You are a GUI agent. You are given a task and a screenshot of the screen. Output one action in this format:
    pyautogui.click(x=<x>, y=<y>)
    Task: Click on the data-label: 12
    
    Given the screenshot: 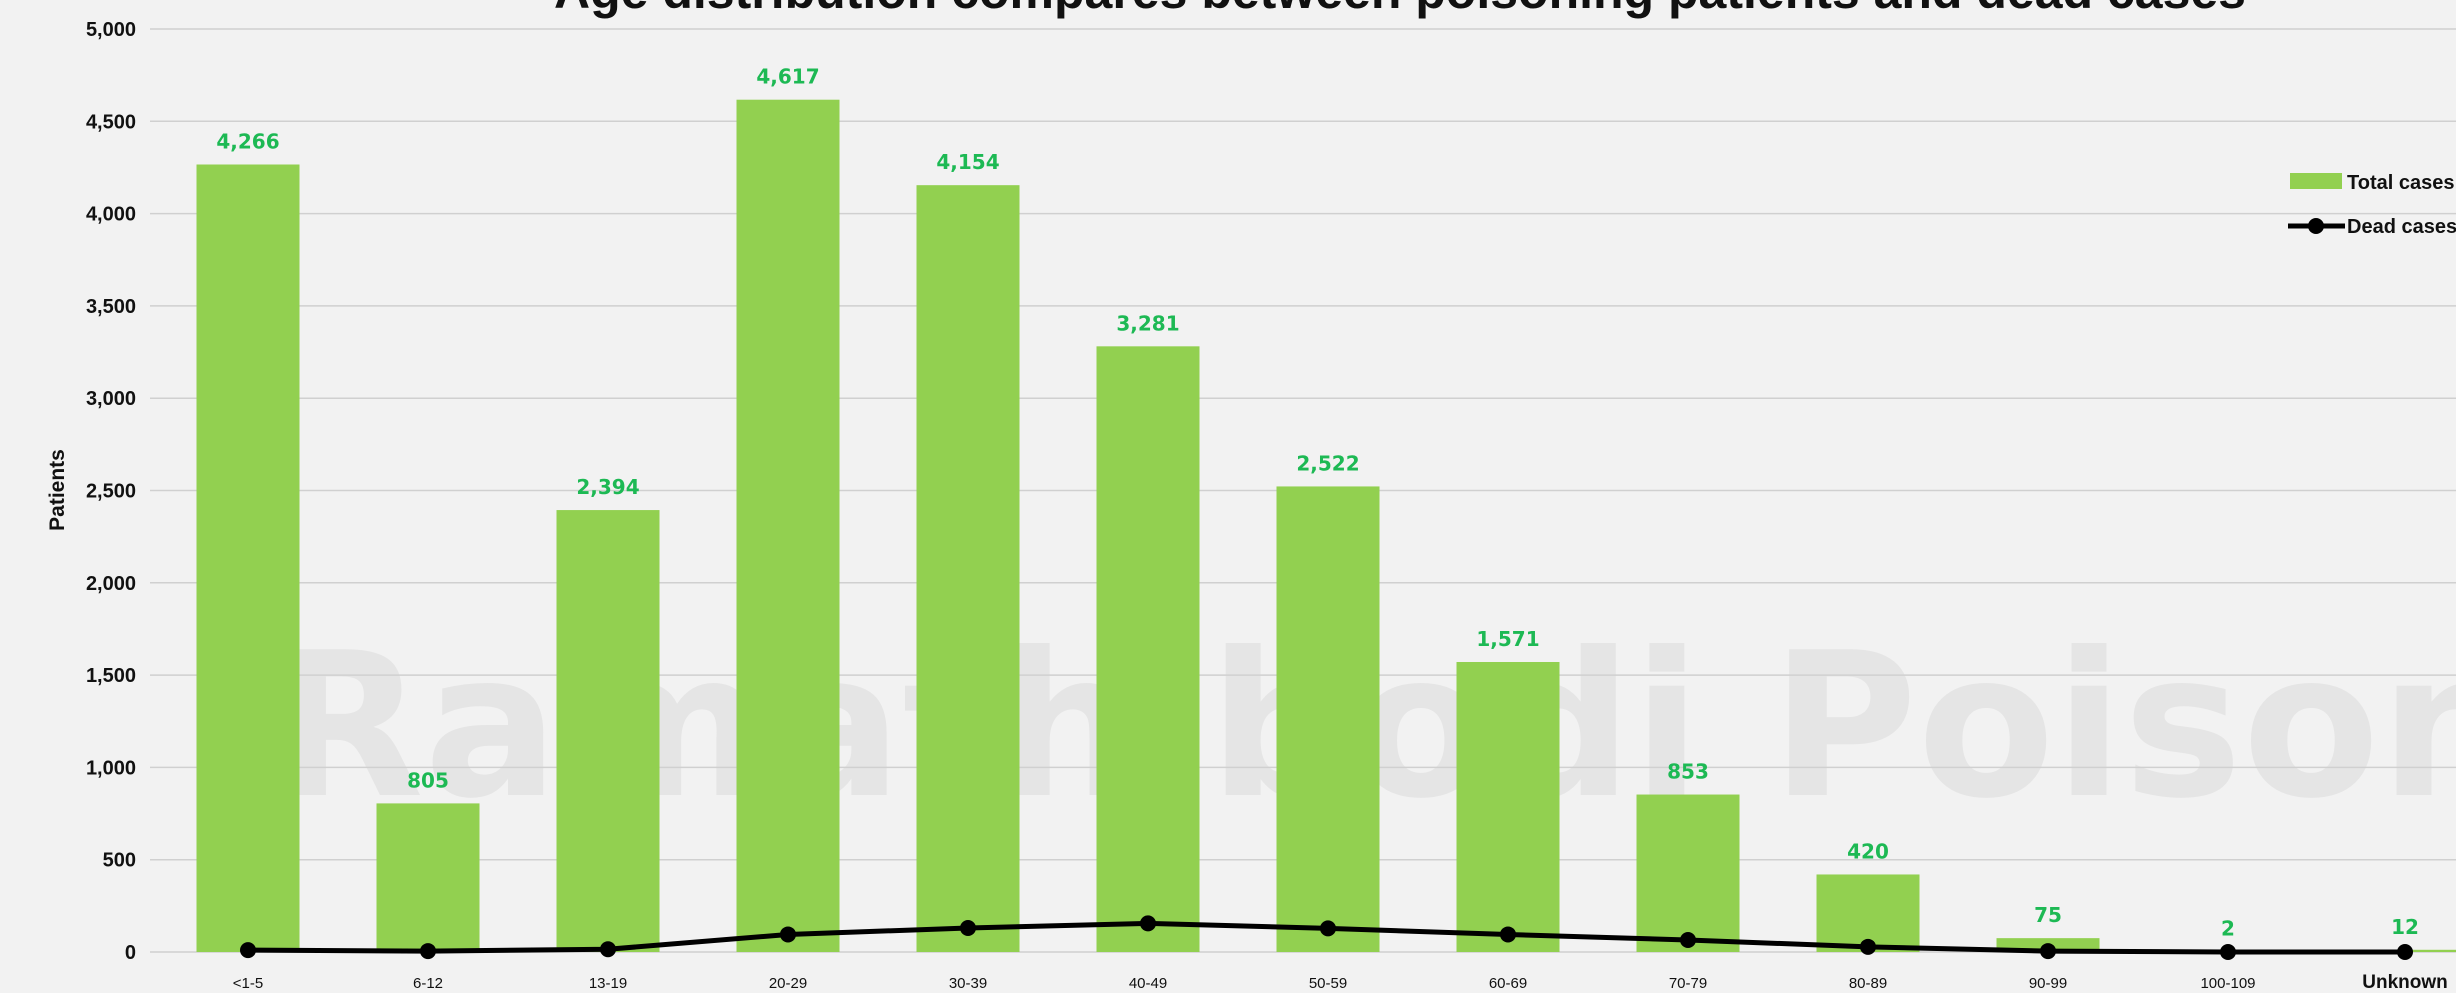 What is the action you would take?
    pyautogui.click(x=2405, y=927)
    